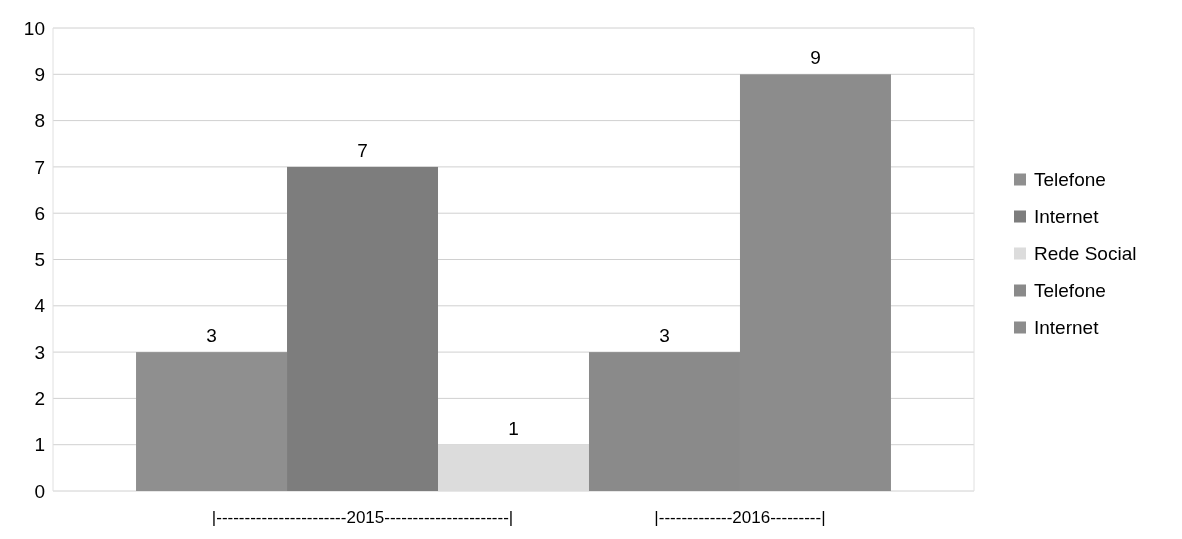  What do you see at coordinates (39, 213) in the screenshot?
I see `y-tick-label: 6` at bounding box center [39, 213].